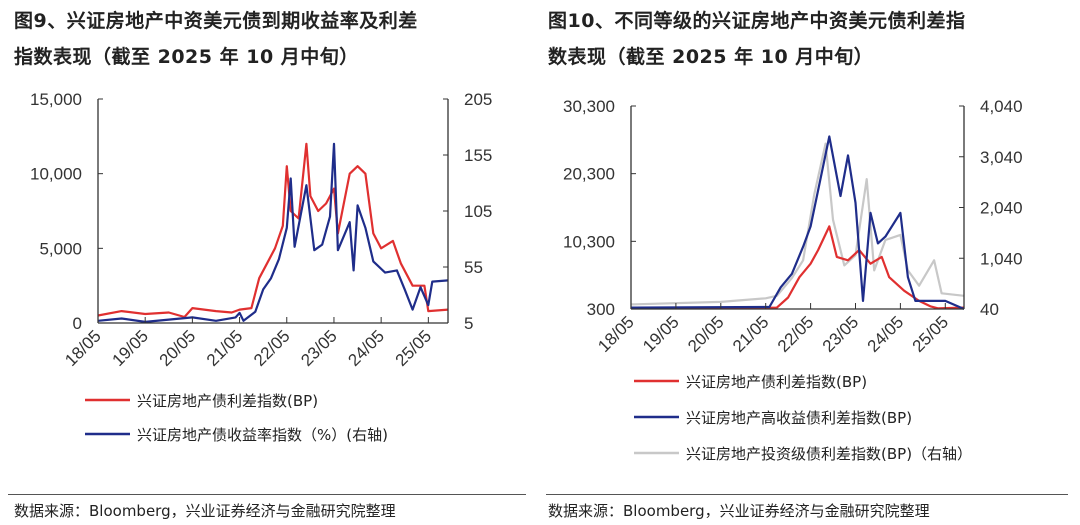  What do you see at coordinates (205, 511) in the screenshot?
I see `source-note-left: 数据来源：Bloomberg，兴业证券经济与金融研究院整理` at bounding box center [205, 511].